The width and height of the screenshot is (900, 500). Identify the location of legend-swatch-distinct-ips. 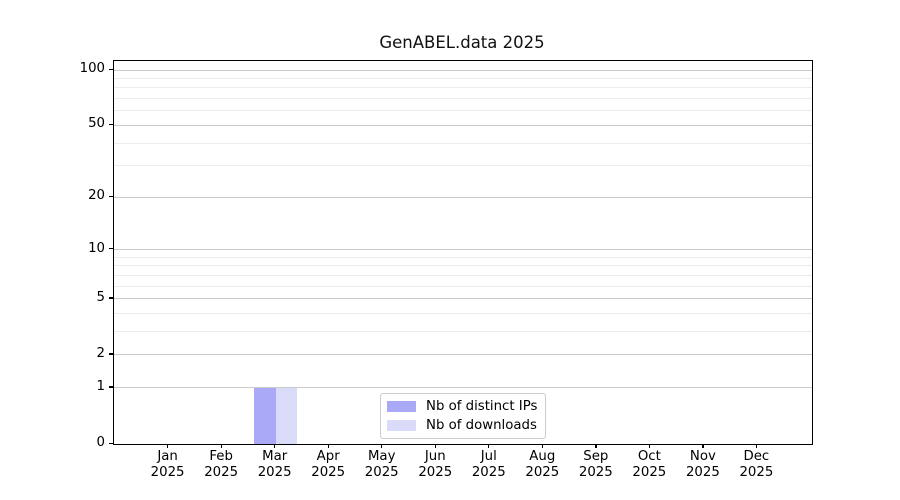
(401, 406).